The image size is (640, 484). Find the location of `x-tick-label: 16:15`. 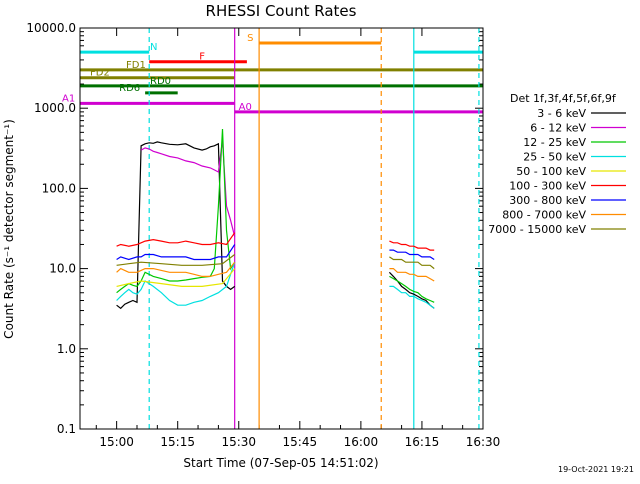

x-tick-label: 16:15 is located at coordinates (422, 442).